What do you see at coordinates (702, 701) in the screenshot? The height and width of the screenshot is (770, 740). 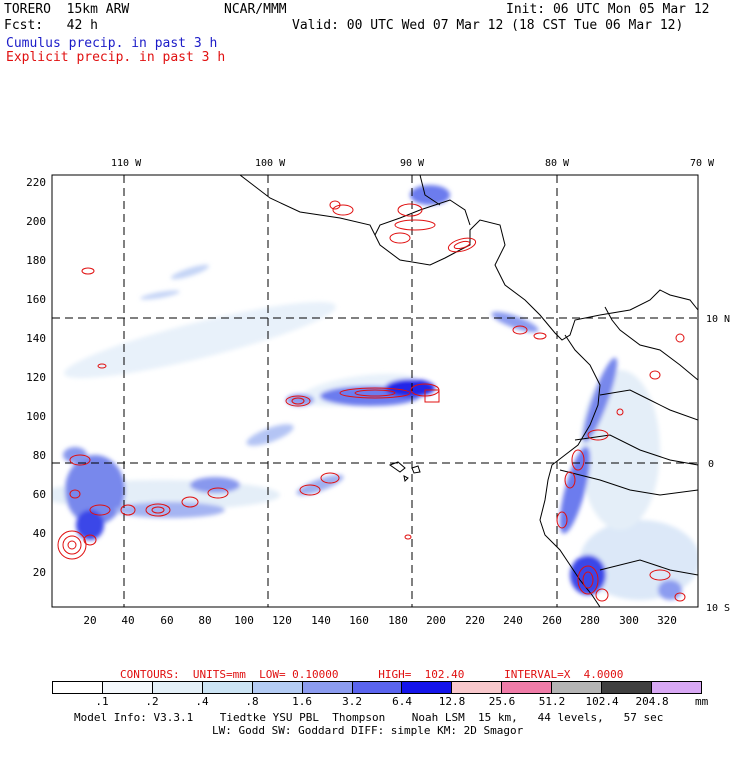 I see `colorbar-unit: mm` at bounding box center [702, 701].